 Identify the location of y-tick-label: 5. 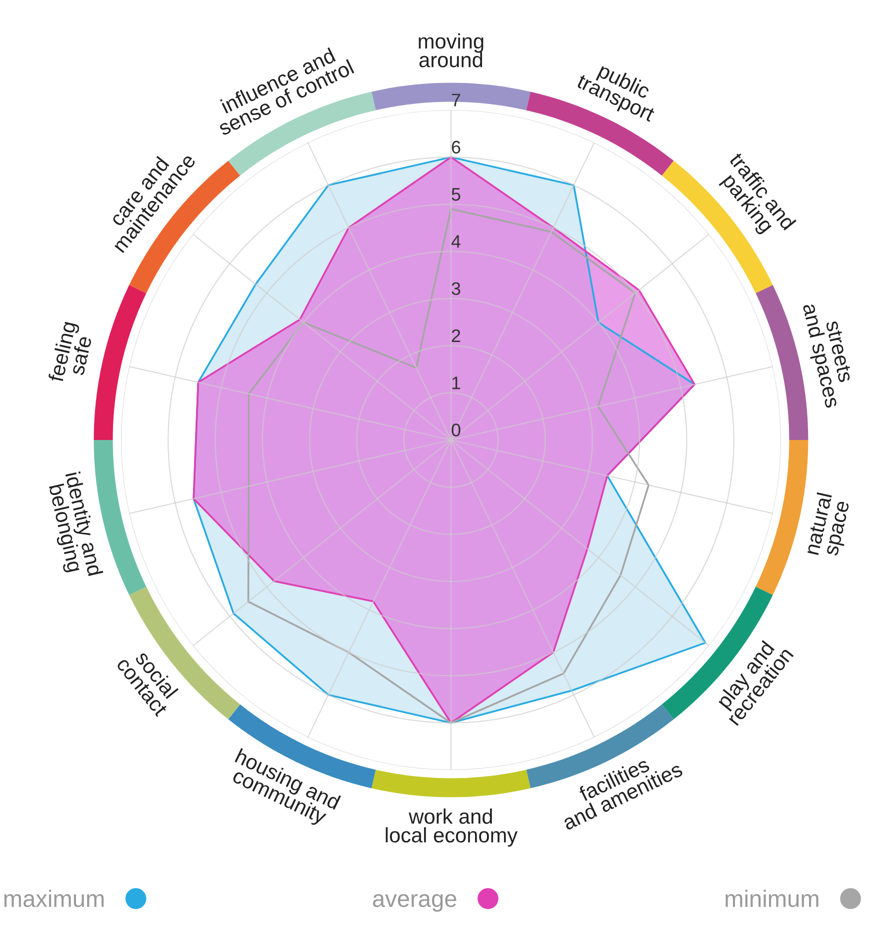
(456, 194).